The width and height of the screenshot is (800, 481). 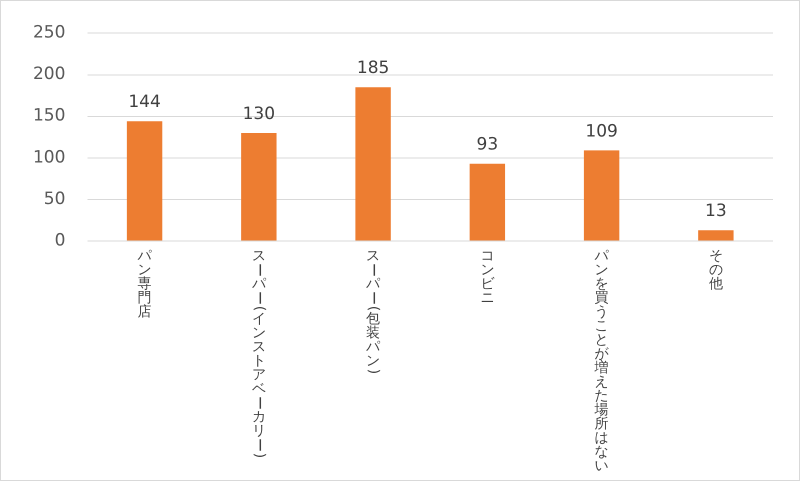 I want to click on y-tick-label: 250, so click(x=49, y=32).